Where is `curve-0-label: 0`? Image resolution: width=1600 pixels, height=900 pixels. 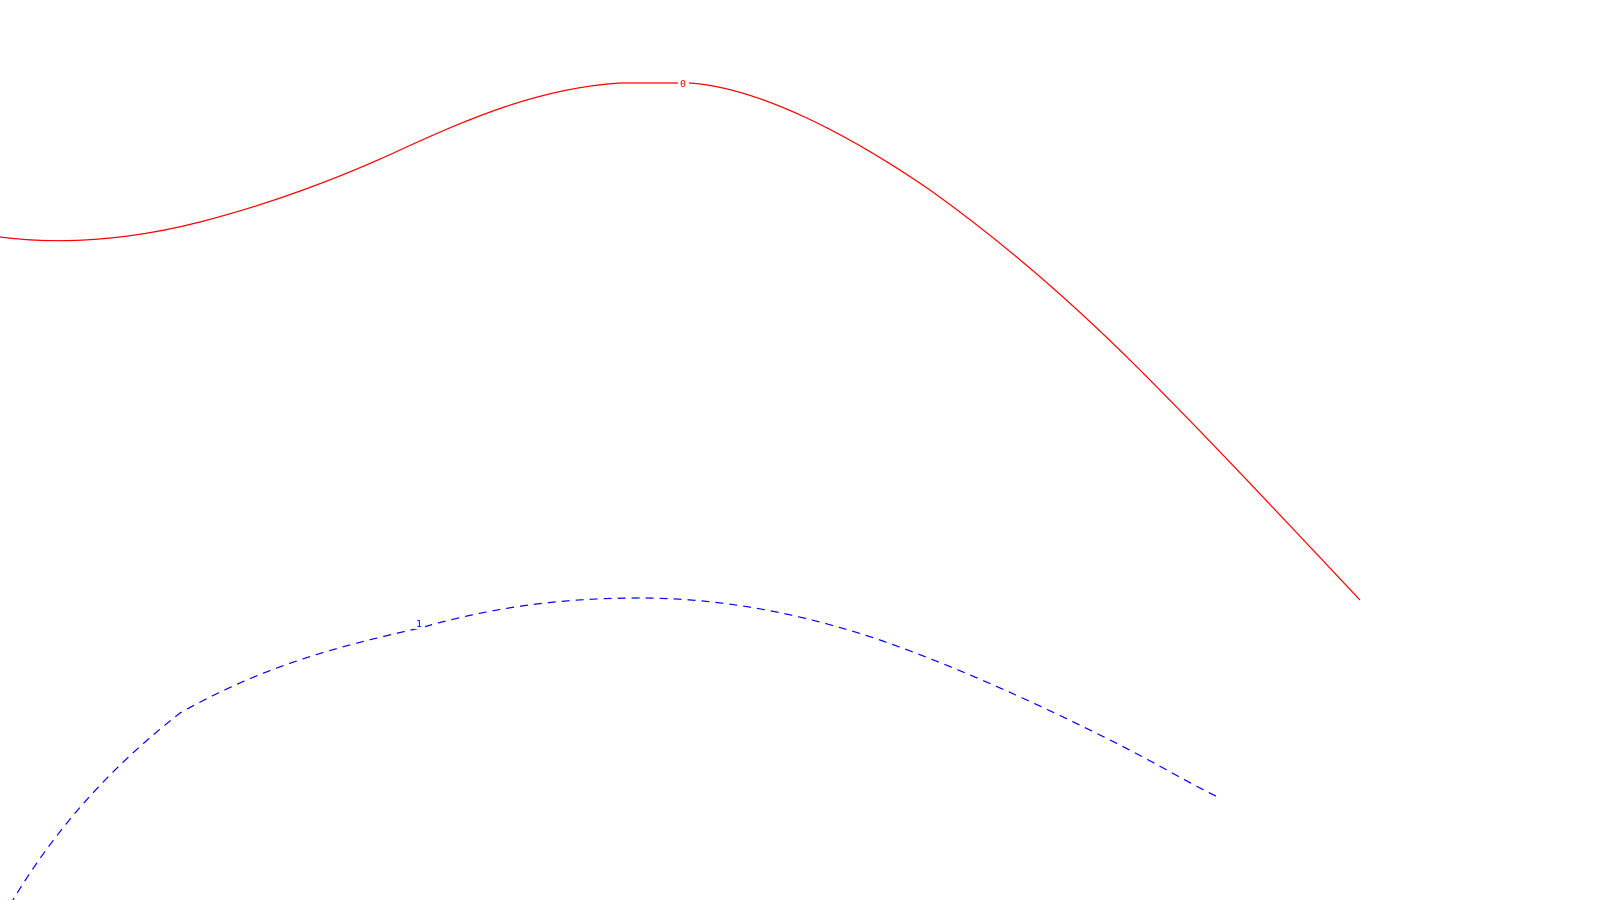
curve-0-label: 0 is located at coordinates (683, 84).